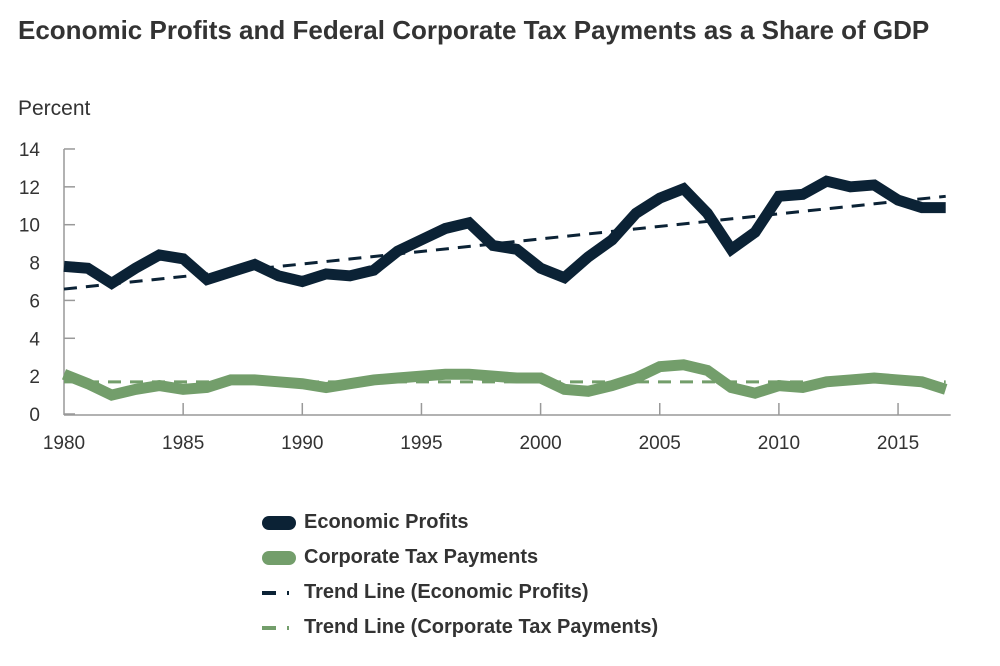  What do you see at coordinates (54, 108) in the screenshot?
I see `y-axis-label: Percent` at bounding box center [54, 108].